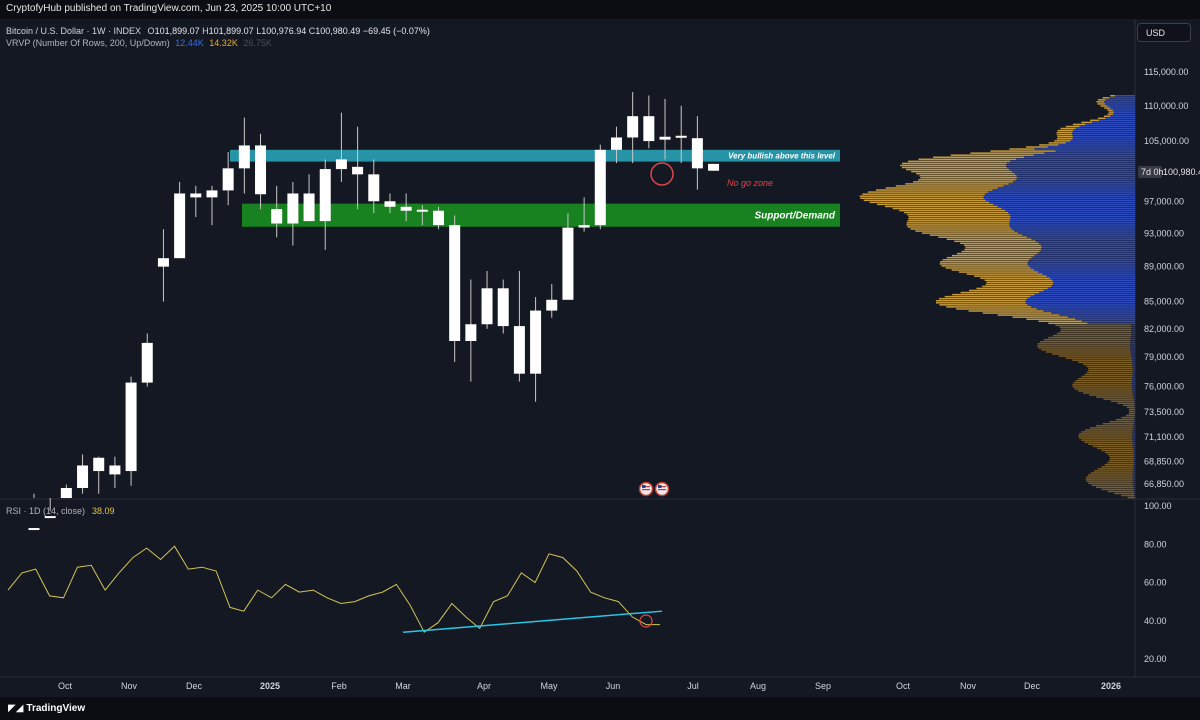 The image size is (1200, 720). Describe the element at coordinates (693, 686) in the screenshot. I see `time-tick-label: Jul` at that location.